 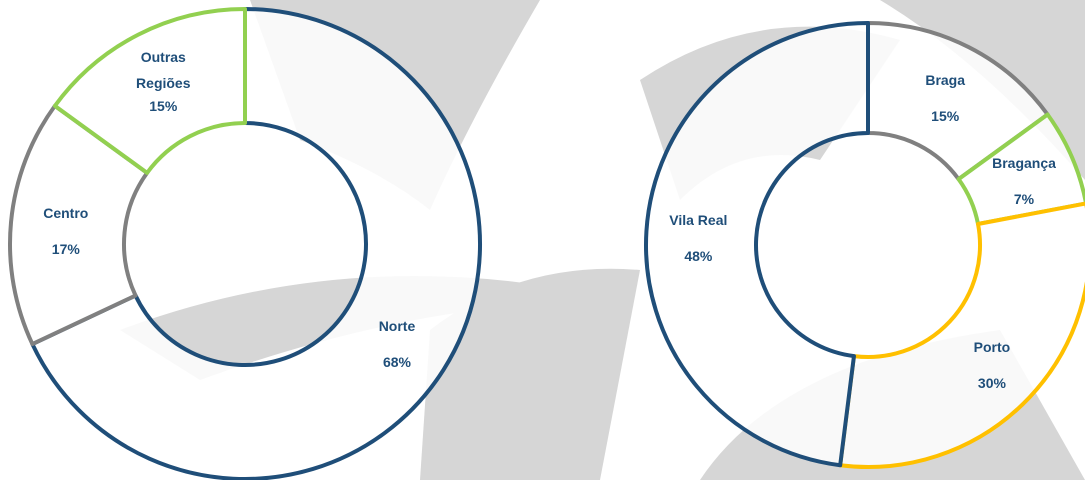 I want to click on slice-value-label: 7%, so click(x=1024, y=199).